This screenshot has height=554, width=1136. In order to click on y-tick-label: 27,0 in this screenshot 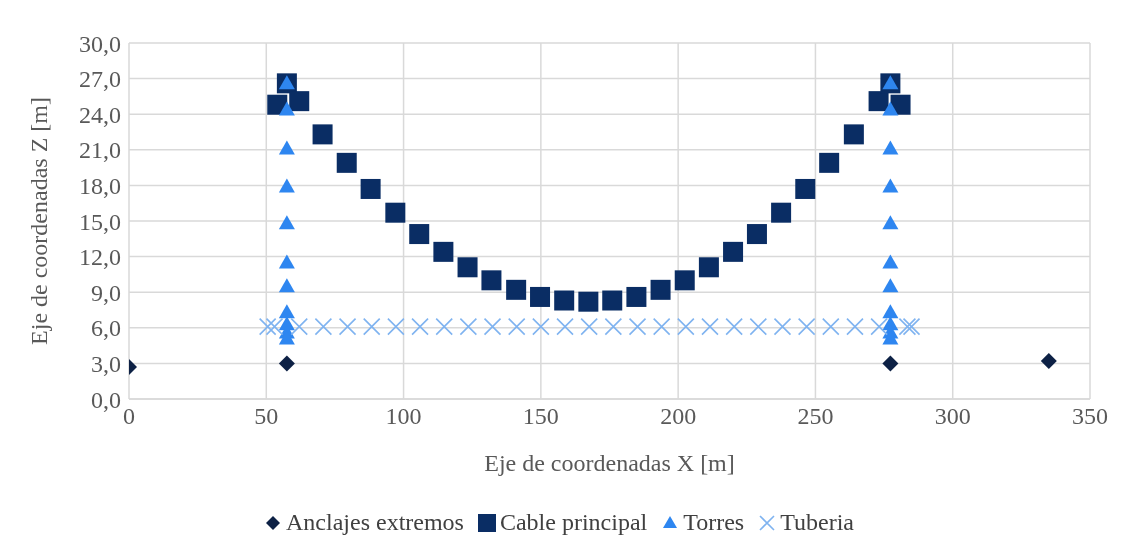, I will do `click(100, 79)`.